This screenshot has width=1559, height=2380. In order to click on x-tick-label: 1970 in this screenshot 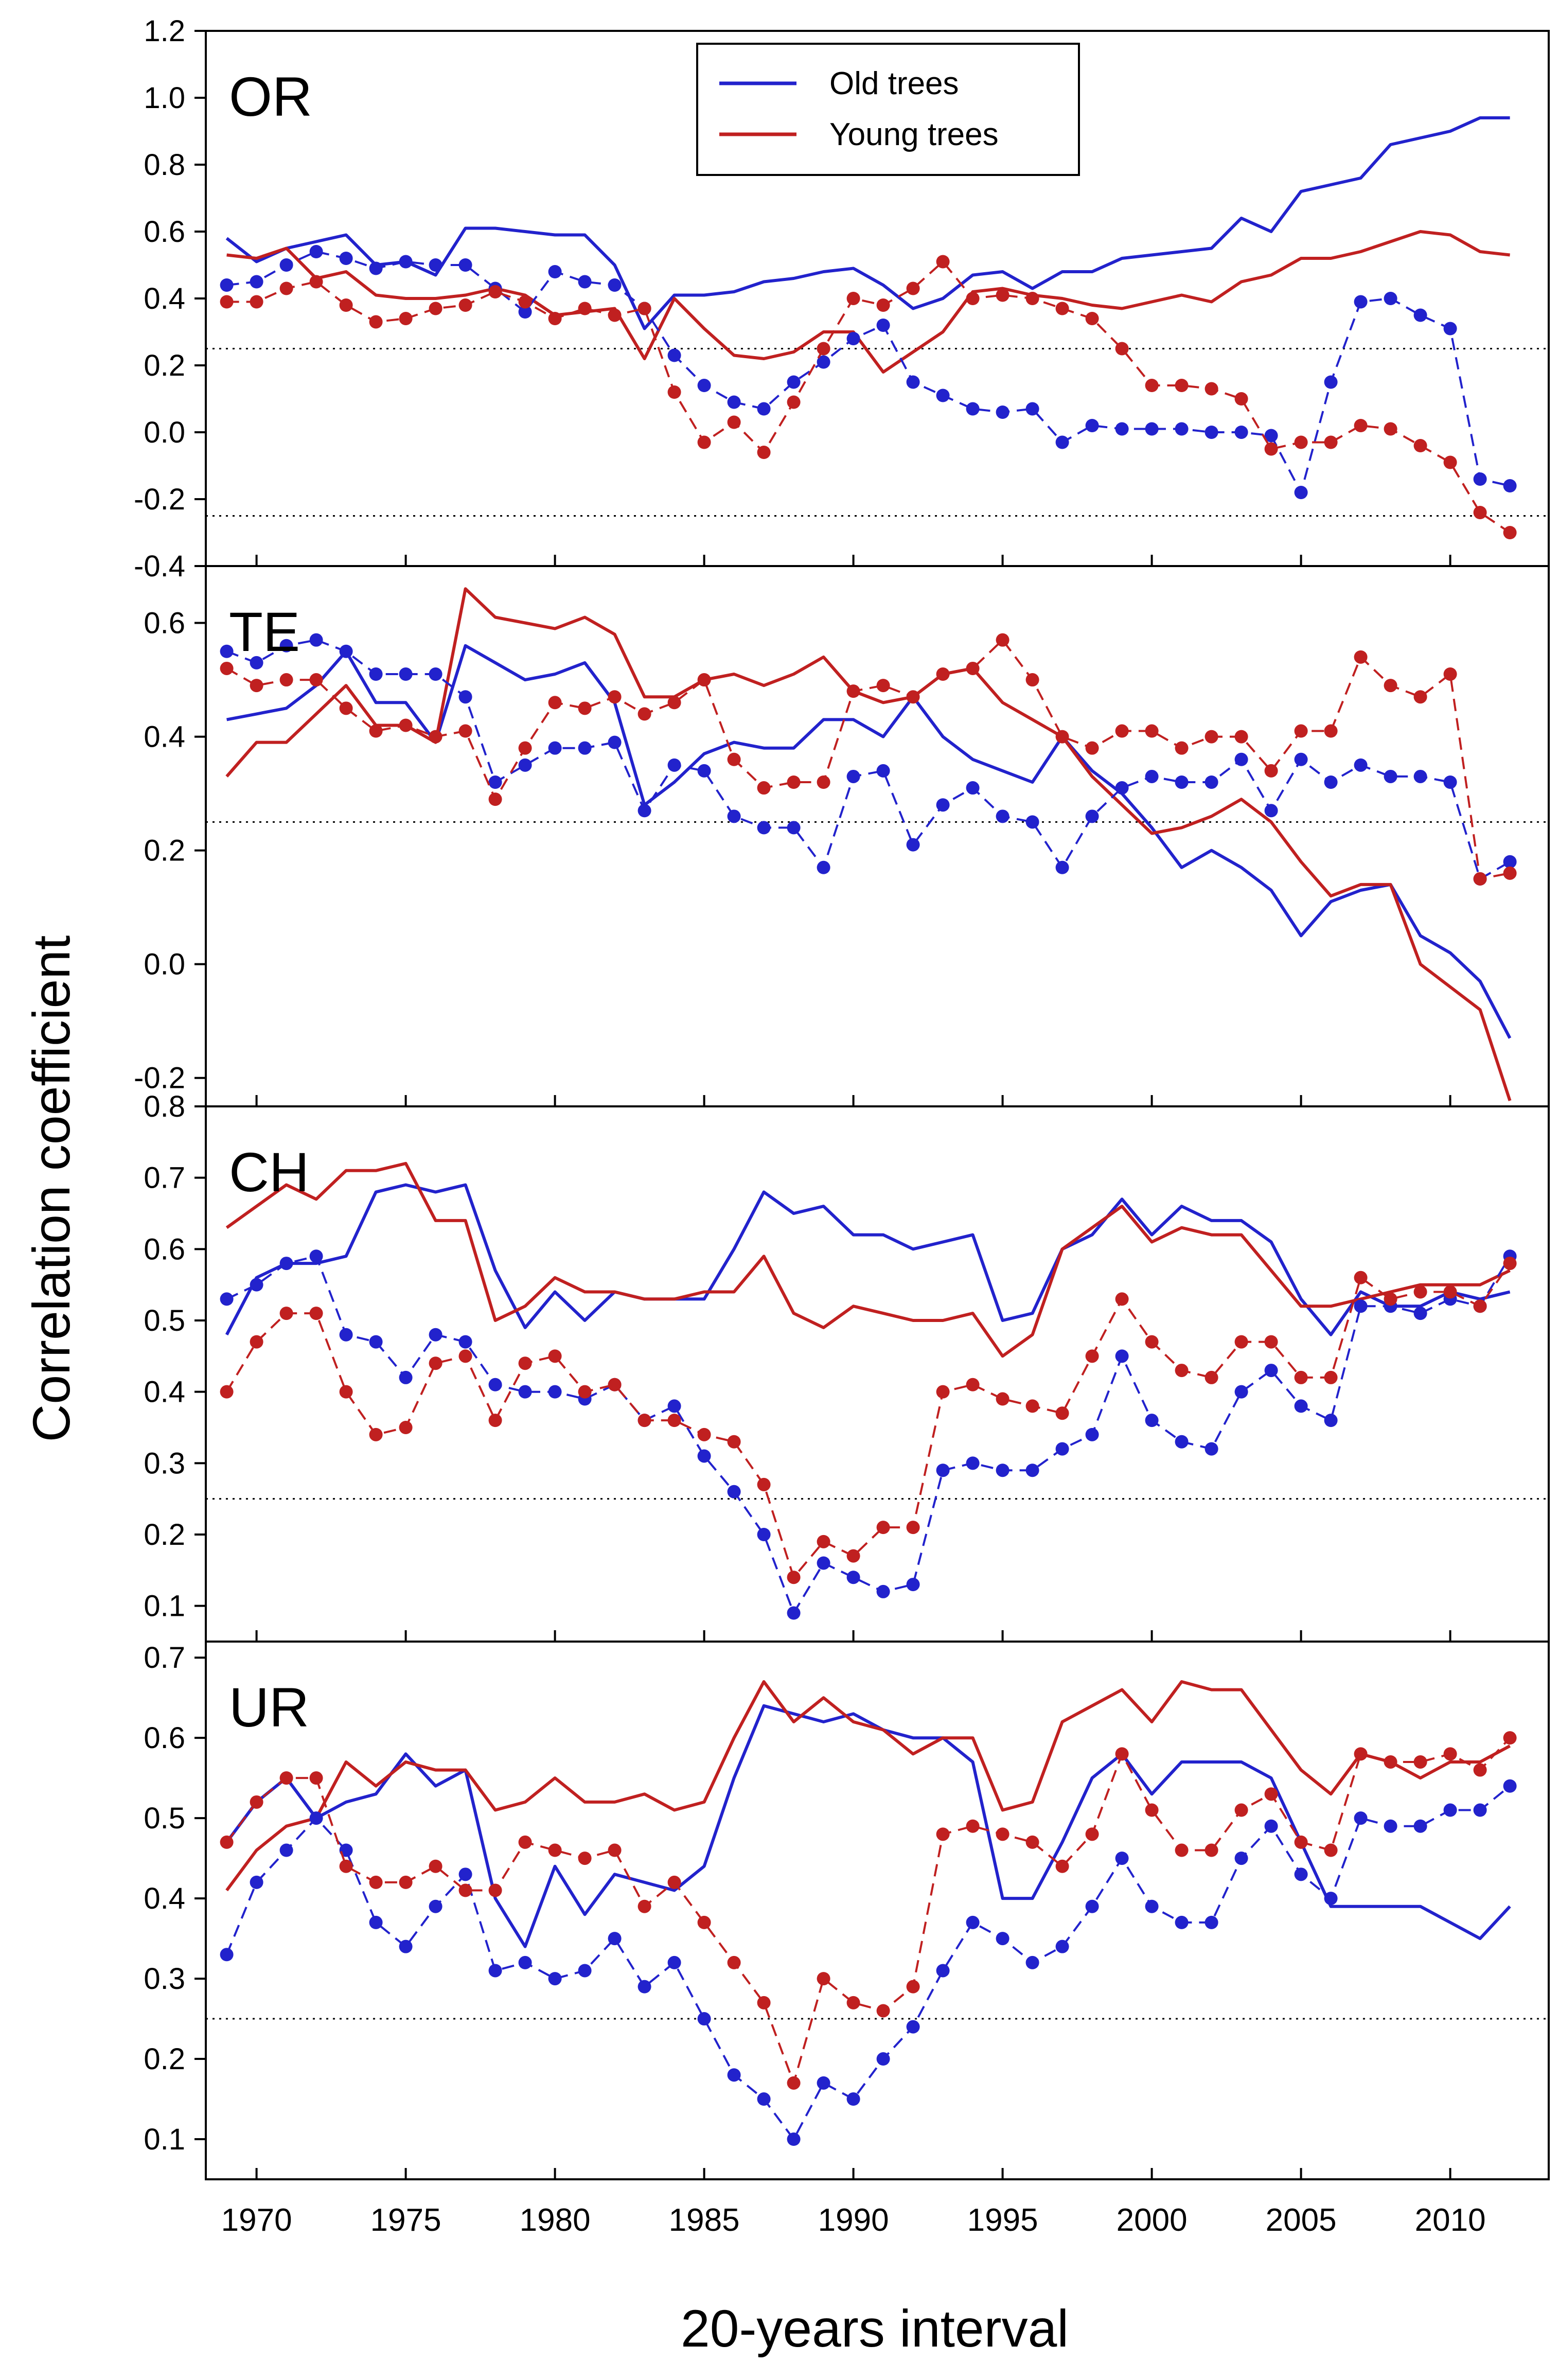, I will do `click(256, 2220)`.